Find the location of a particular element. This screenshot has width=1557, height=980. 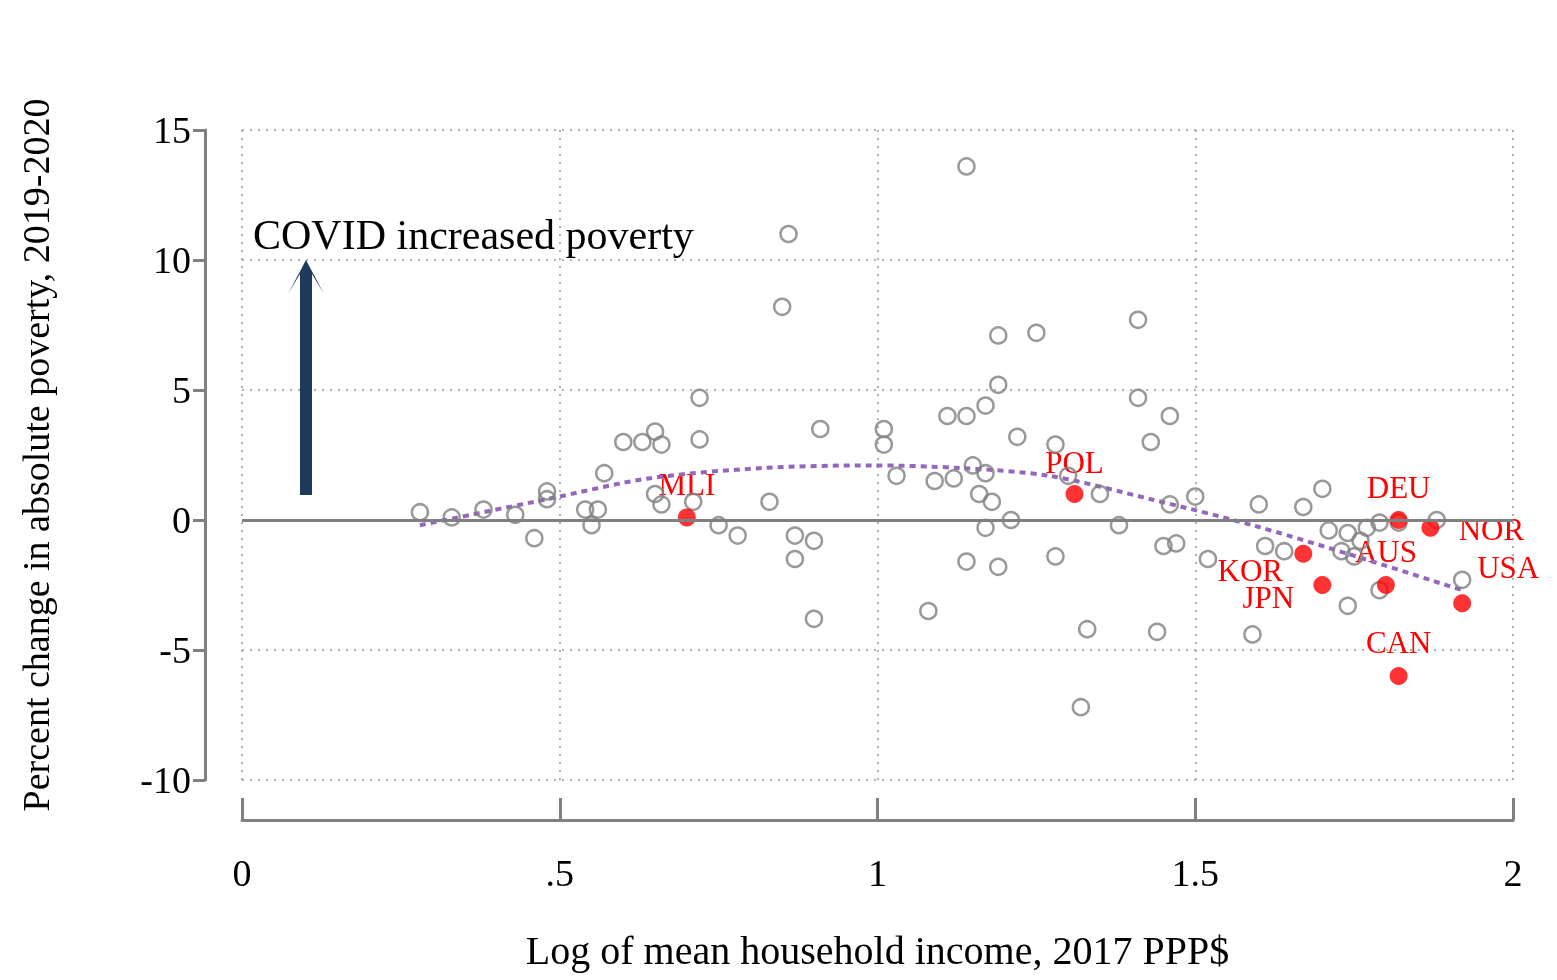

y-tick-label: -10 is located at coordinates (165, 780).